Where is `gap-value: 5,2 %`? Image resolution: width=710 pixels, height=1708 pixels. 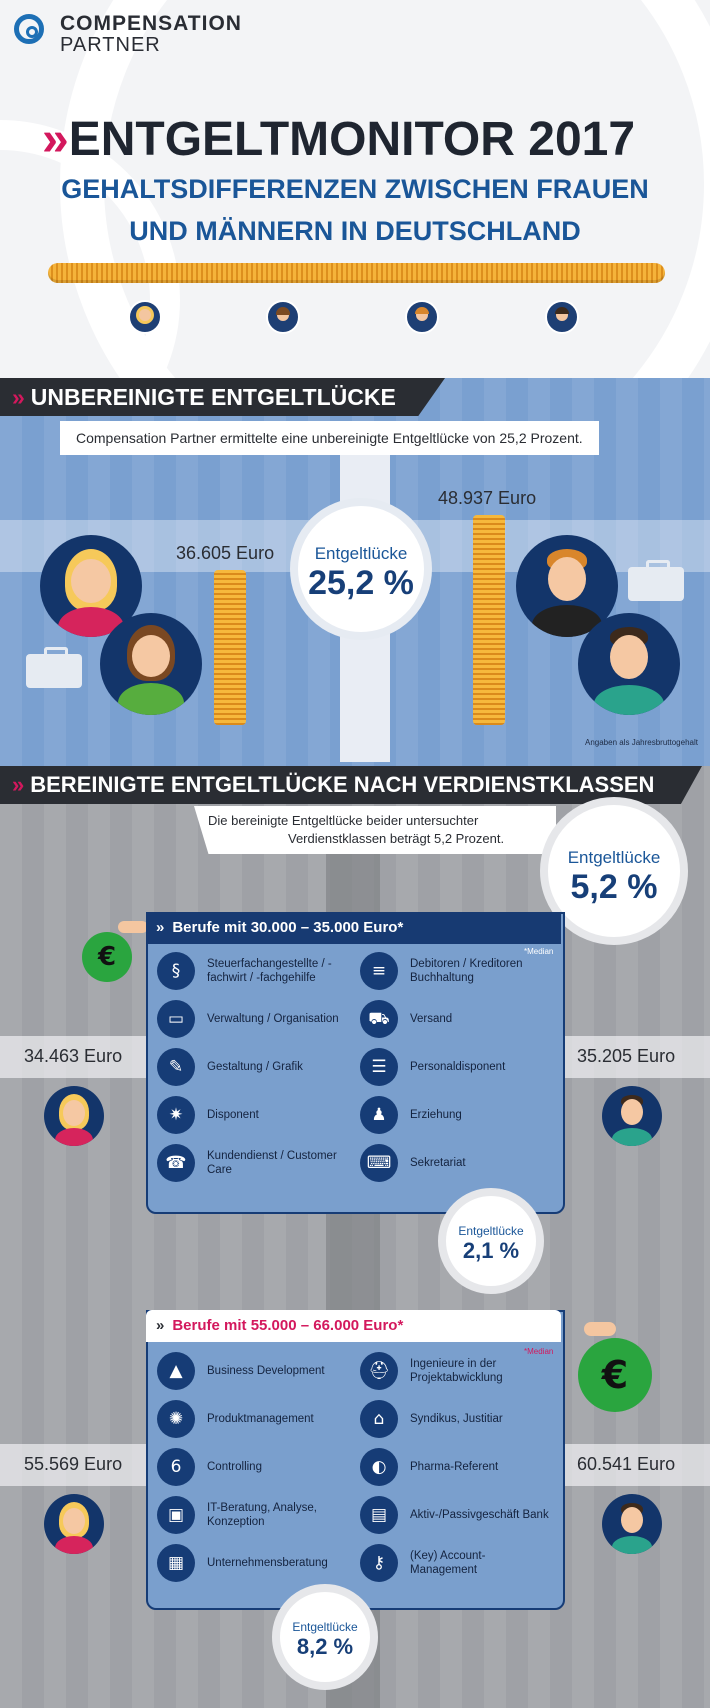
gap-value: 5,2 % is located at coordinates (614, 887).